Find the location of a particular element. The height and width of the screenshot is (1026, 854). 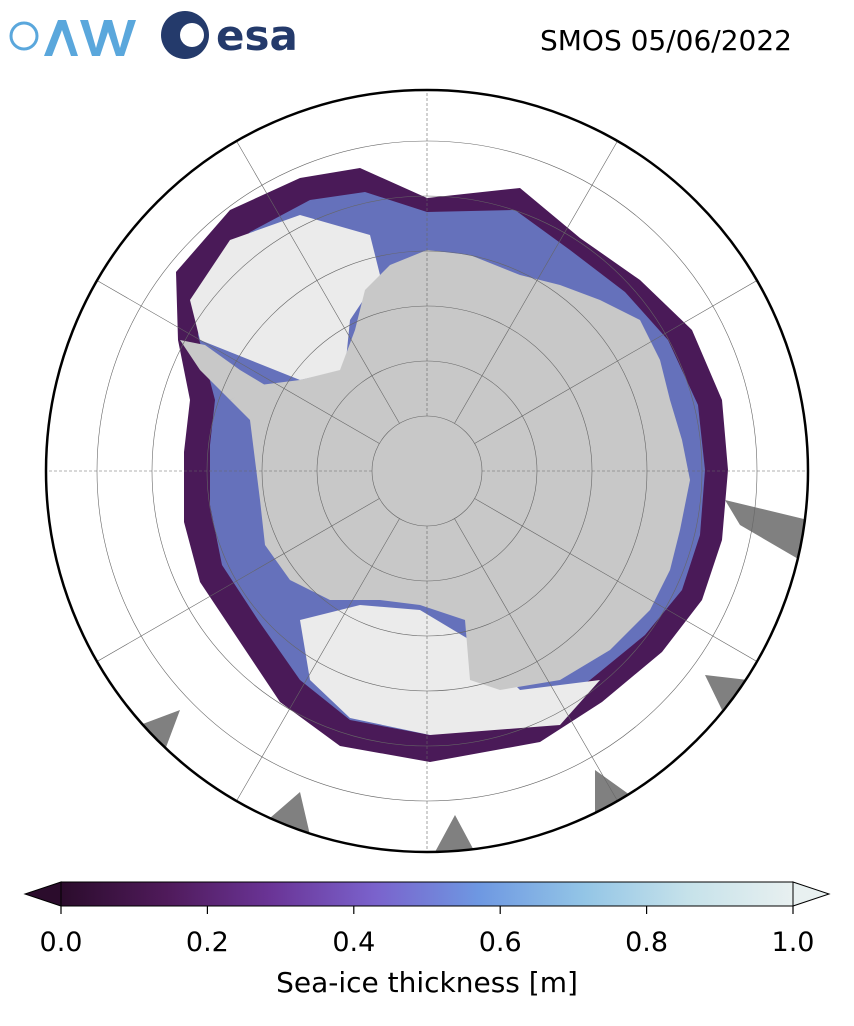

colorbar-label: Sea-ice thickness [m] is located at coordinates (427, 982).